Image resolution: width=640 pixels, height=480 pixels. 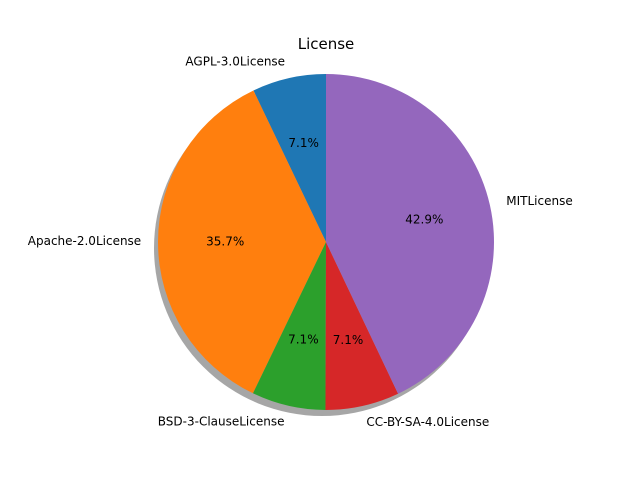 What do you see at coordinates (225, 241) in the screenshot?
I see `pie-percent-label: 35.7%` at bounding box center [225, 241].